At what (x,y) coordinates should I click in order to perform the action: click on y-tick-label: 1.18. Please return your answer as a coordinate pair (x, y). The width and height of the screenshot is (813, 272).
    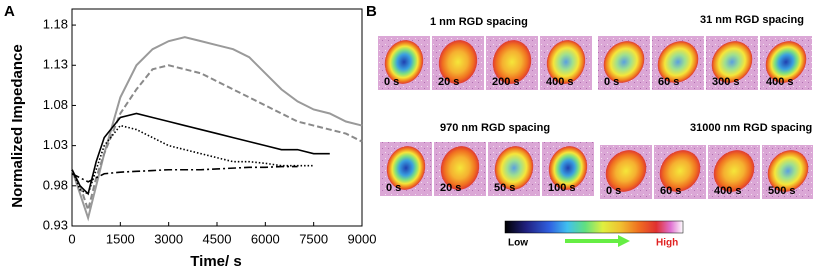
    Looking at the image, I should click on (55, 24).